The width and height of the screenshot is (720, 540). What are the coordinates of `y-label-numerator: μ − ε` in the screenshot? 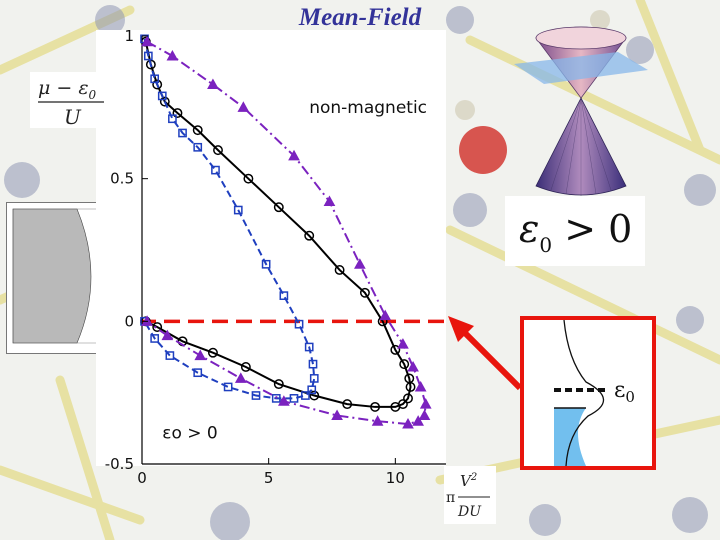 It's located at (63, 88).